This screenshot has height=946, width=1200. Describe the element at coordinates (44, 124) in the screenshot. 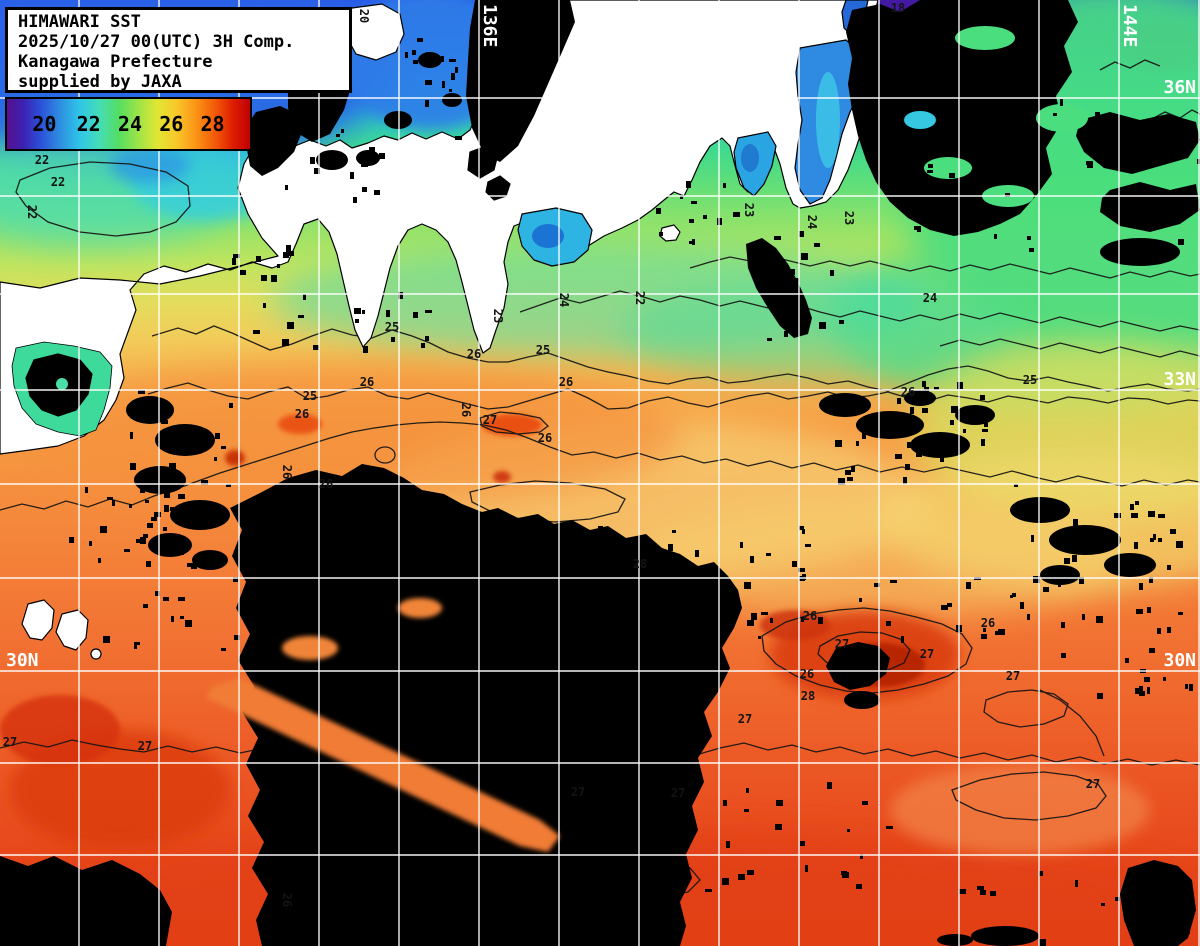

I see `colorbar-tick: 20` at that location.